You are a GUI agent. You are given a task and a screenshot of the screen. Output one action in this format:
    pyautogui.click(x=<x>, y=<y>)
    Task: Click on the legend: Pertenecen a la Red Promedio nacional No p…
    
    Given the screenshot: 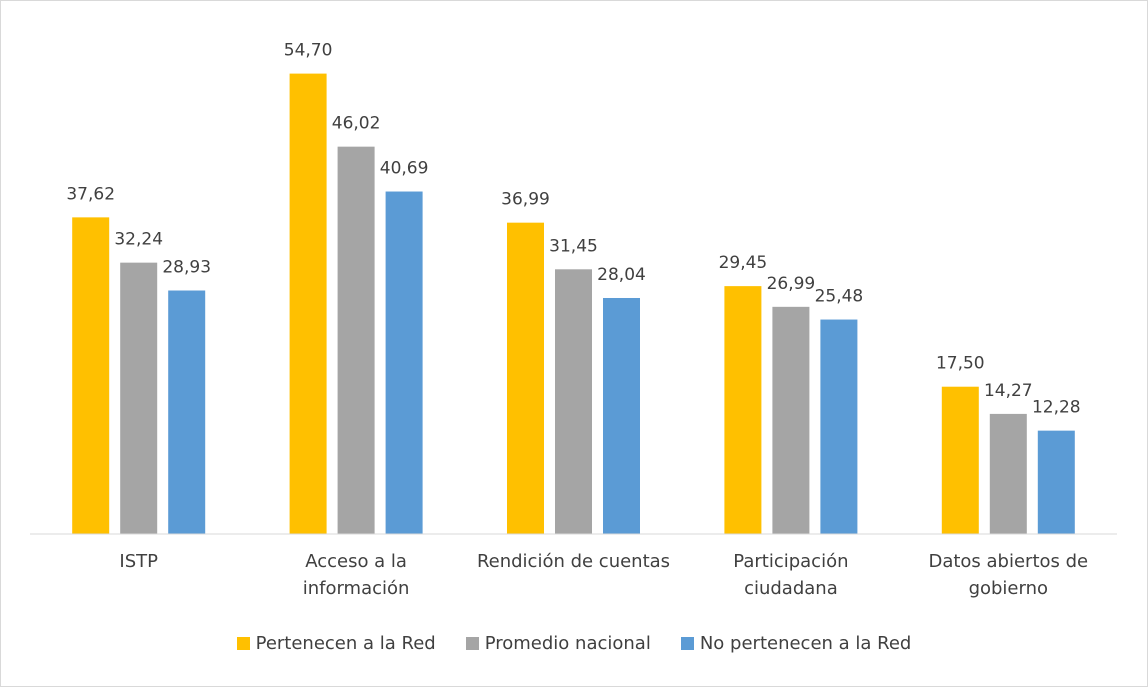 What is the action you would take?
    pyautogui.click(x=574, y=643)
    